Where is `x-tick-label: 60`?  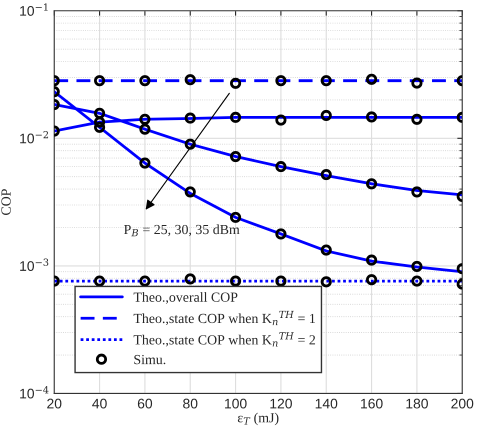 x-tick-label: 60 is located at coordinates (145, 403).